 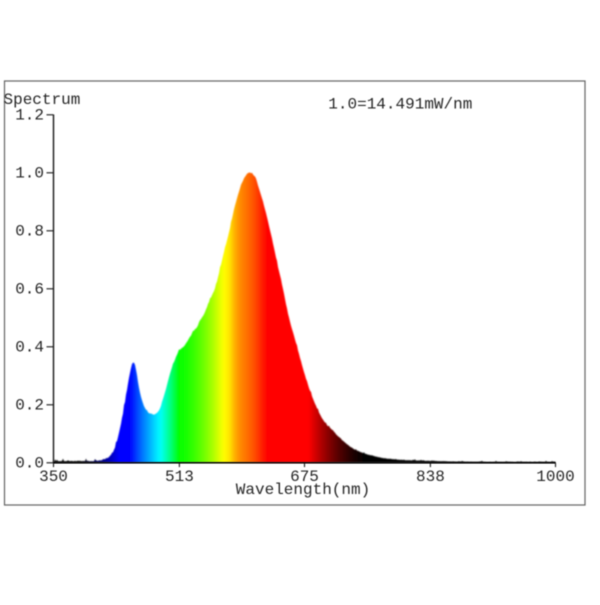 I want to click on svg-text: 1000, so click(x=555, y=477).